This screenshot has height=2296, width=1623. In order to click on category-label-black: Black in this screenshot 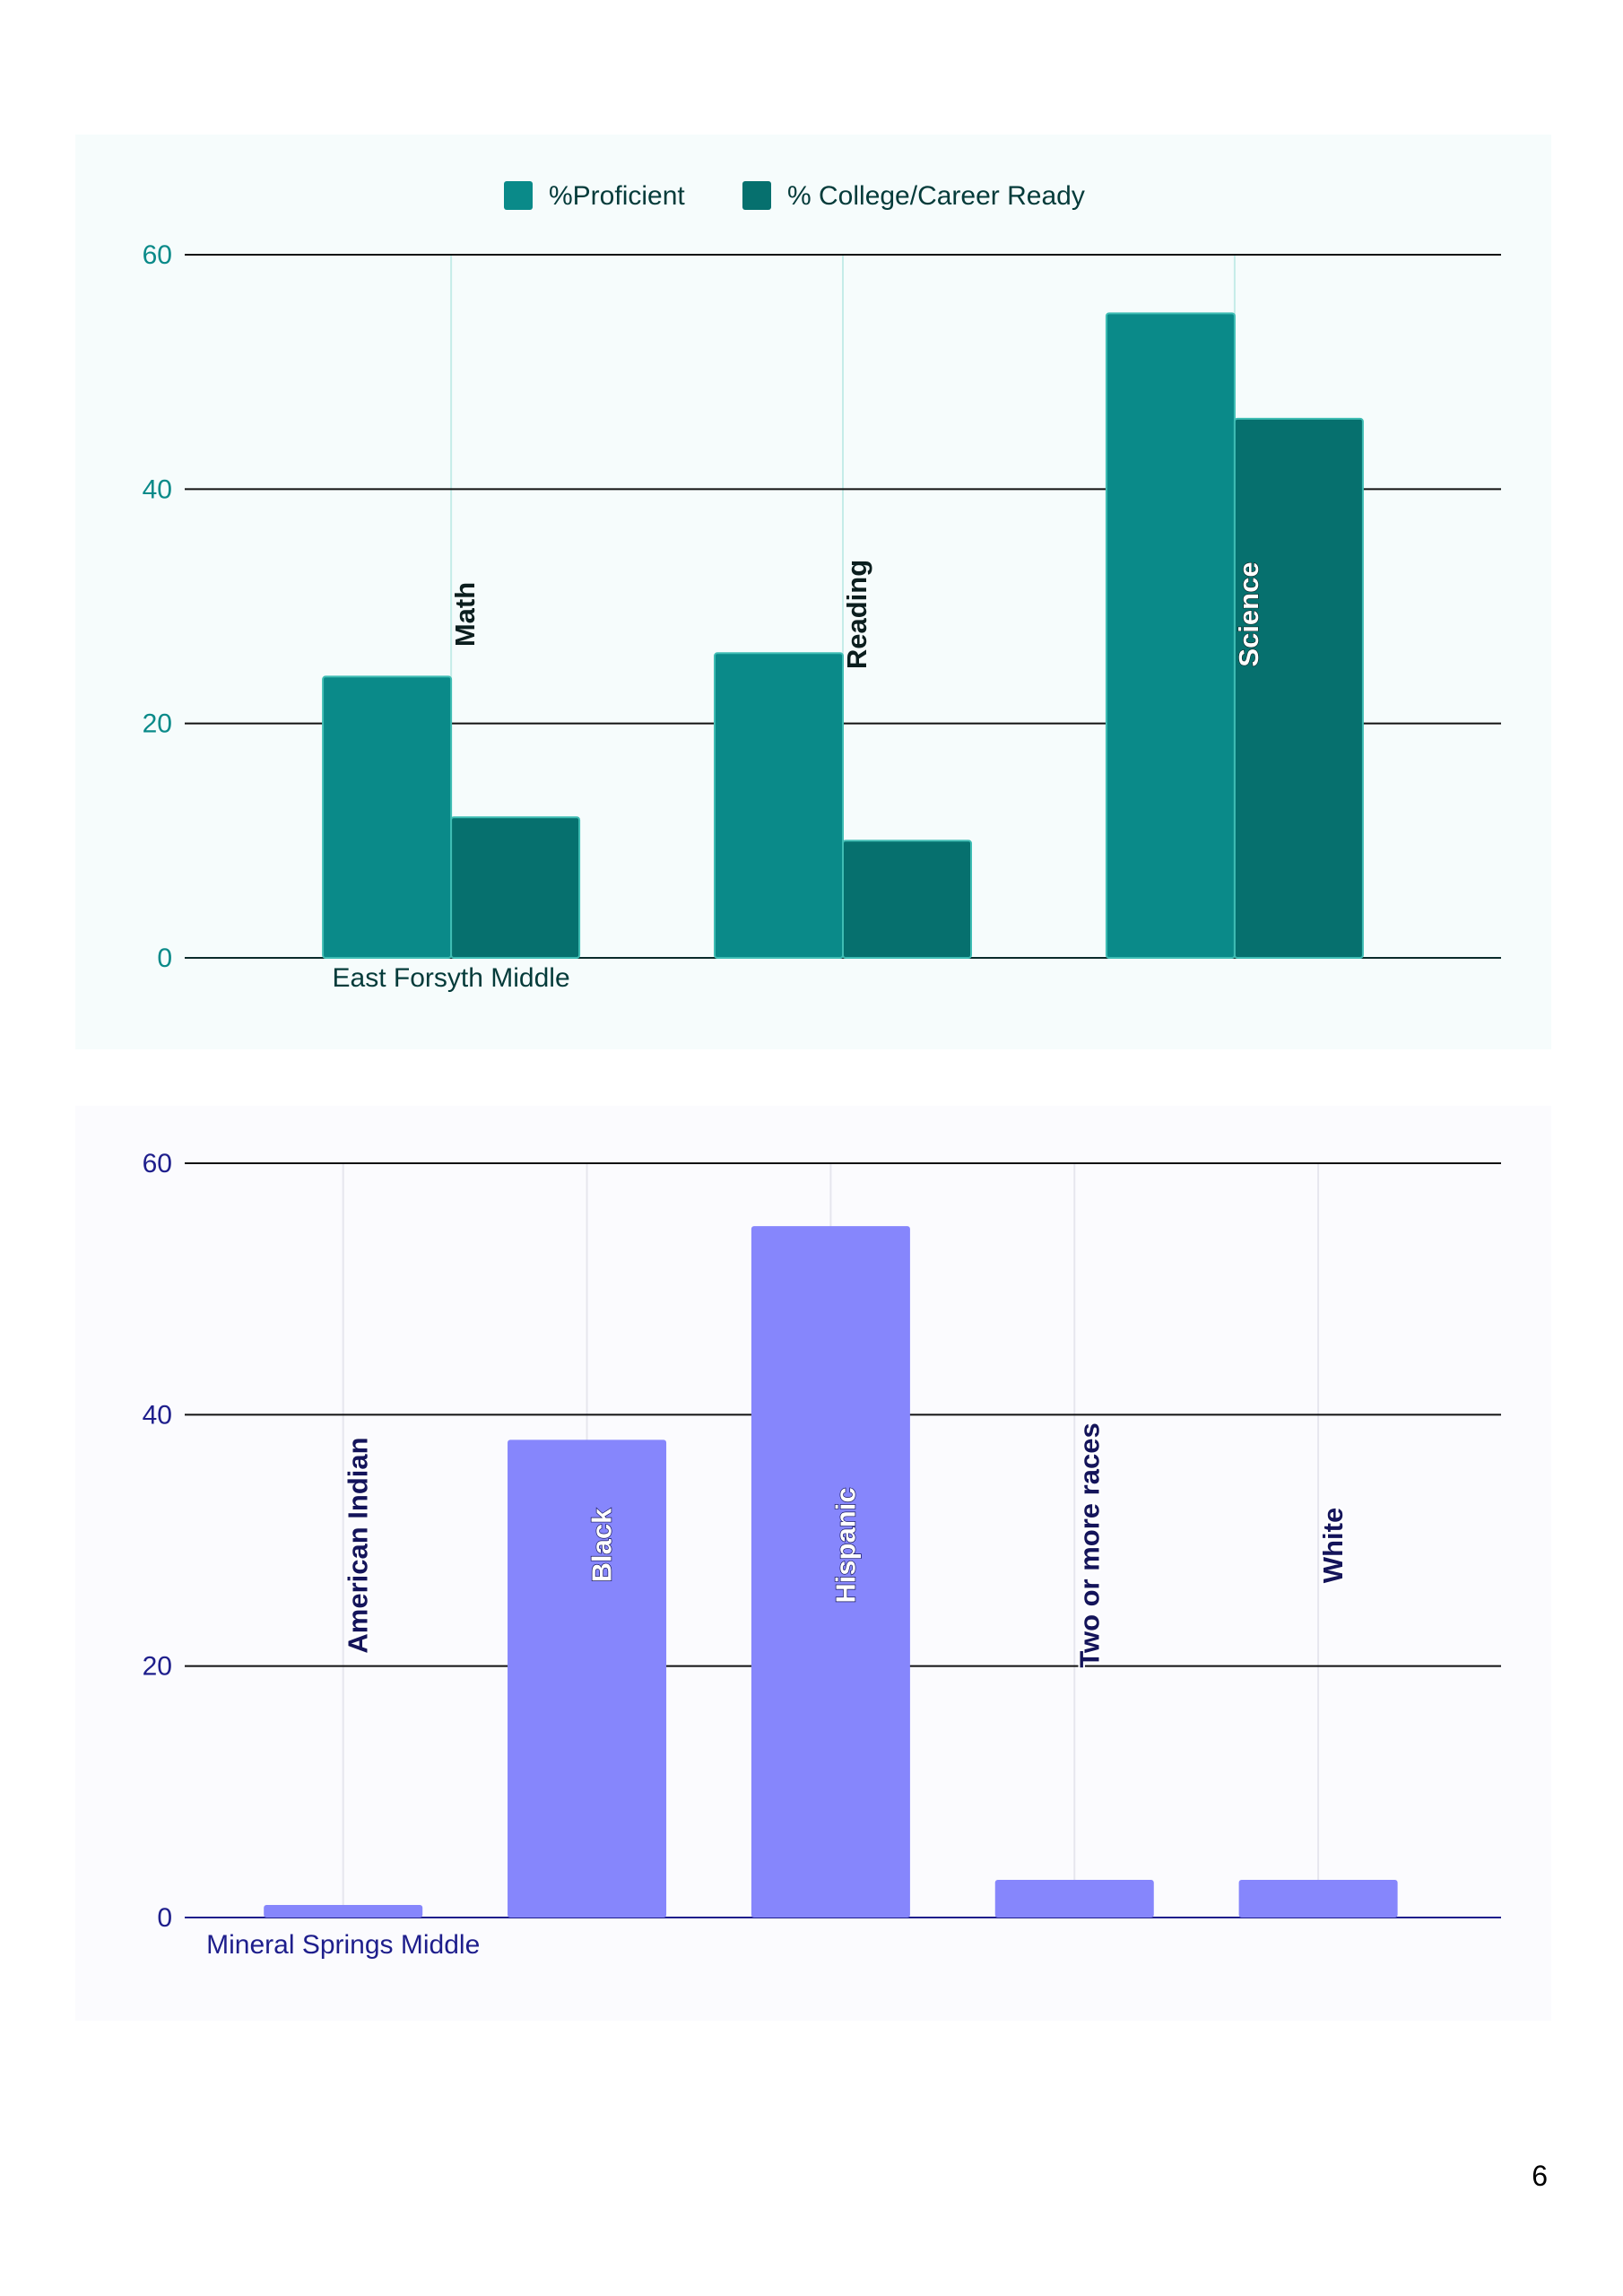, I will do `click(602, 1545)`.